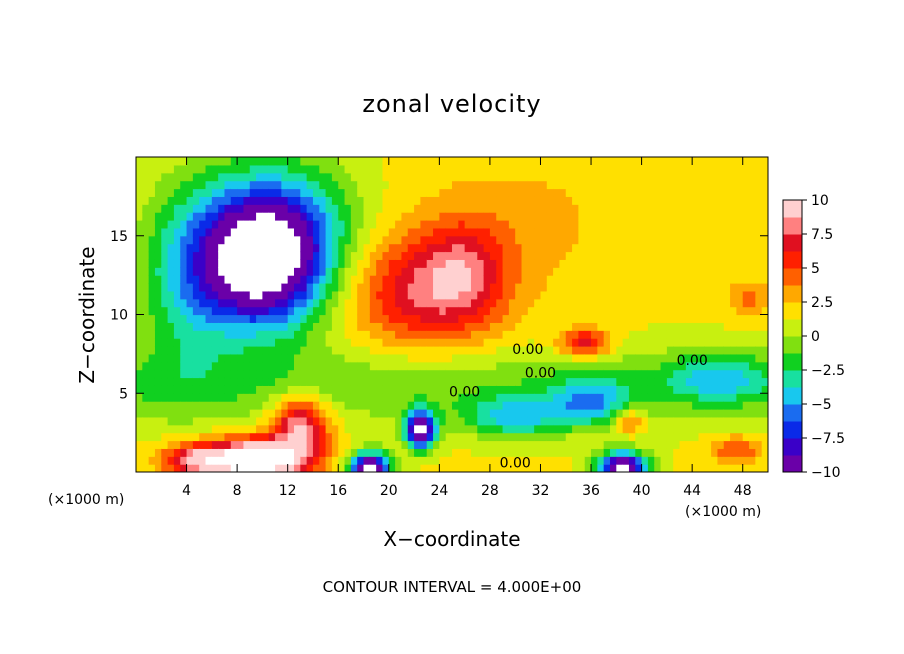  What do you see at coordinates (815, 337) in the screenshot?
I see `colorbar-tick-label: 0` at bounding box center [815, 337].